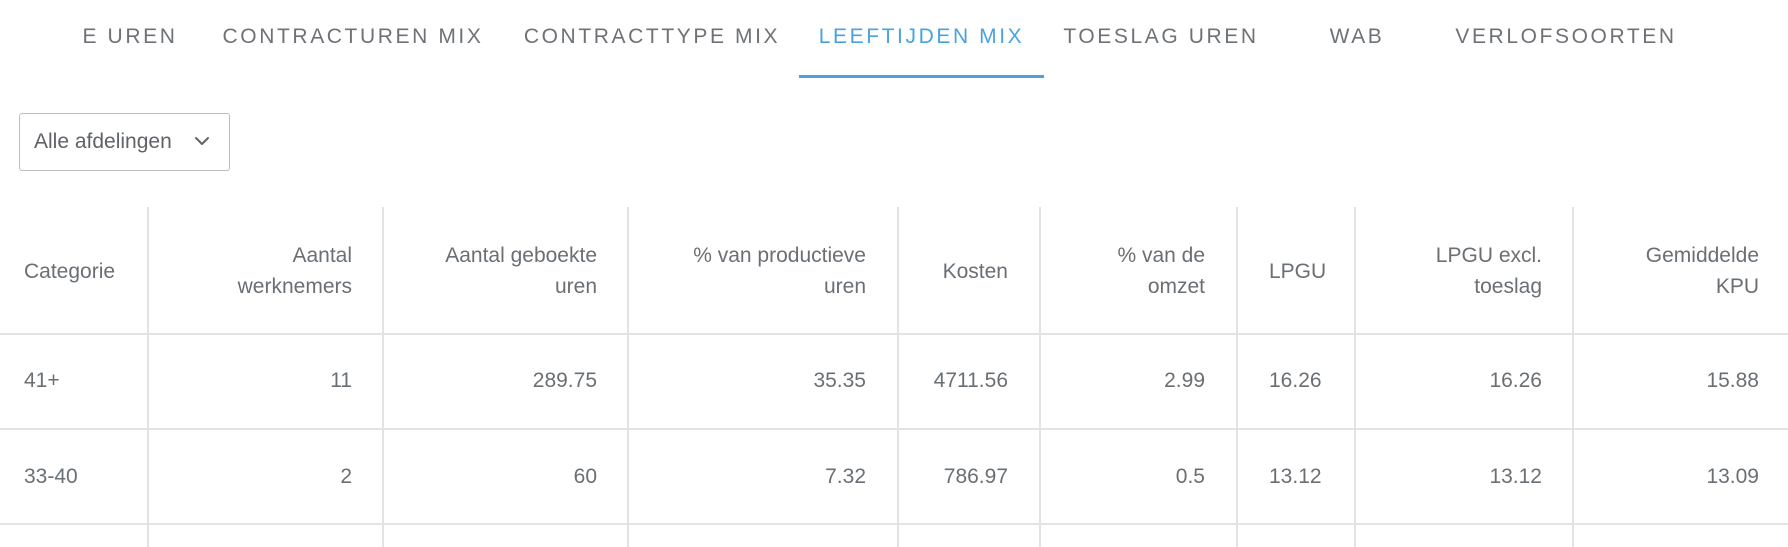 Image resolution: width=1788 pixels, height=547 pixels. Describe the element at coordinates (1566, 36) in the screenshot. I see `tab-verlofsoorten: VERLOFSOORTEN` at that location.